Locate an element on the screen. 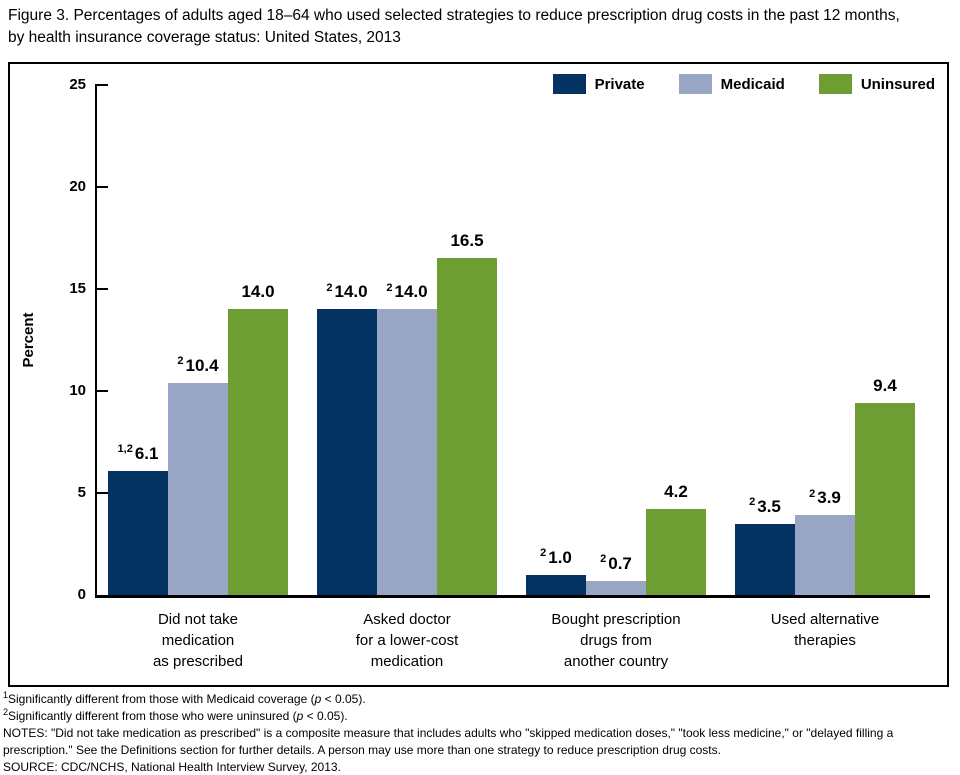 The width and height of the screenshot is (960, 775). bar-value-label: 9.4 is located at coordinates (885, 386).